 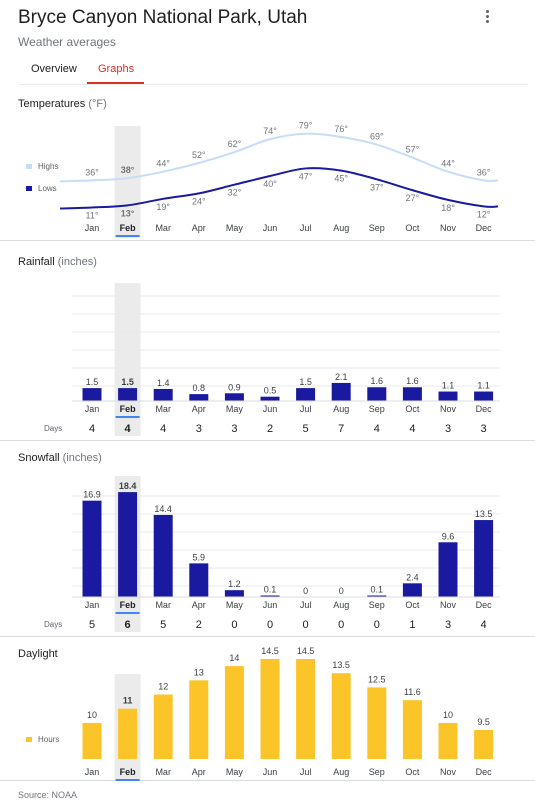 I want to click on more-options-icon, so click(x=487, y=18).